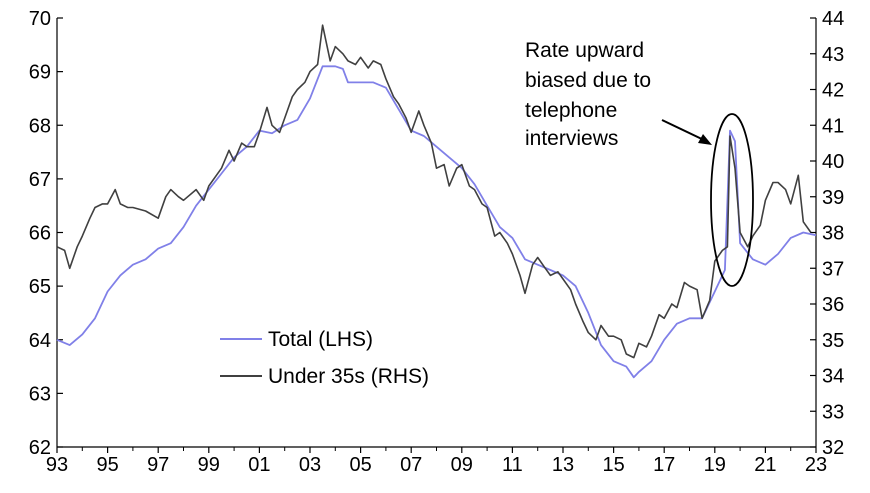 This screenshot has width=870, height=493. Describe the element at coordinates (833, 162) in the screenshot. I see `right-y-tick-label: 40` at that location.